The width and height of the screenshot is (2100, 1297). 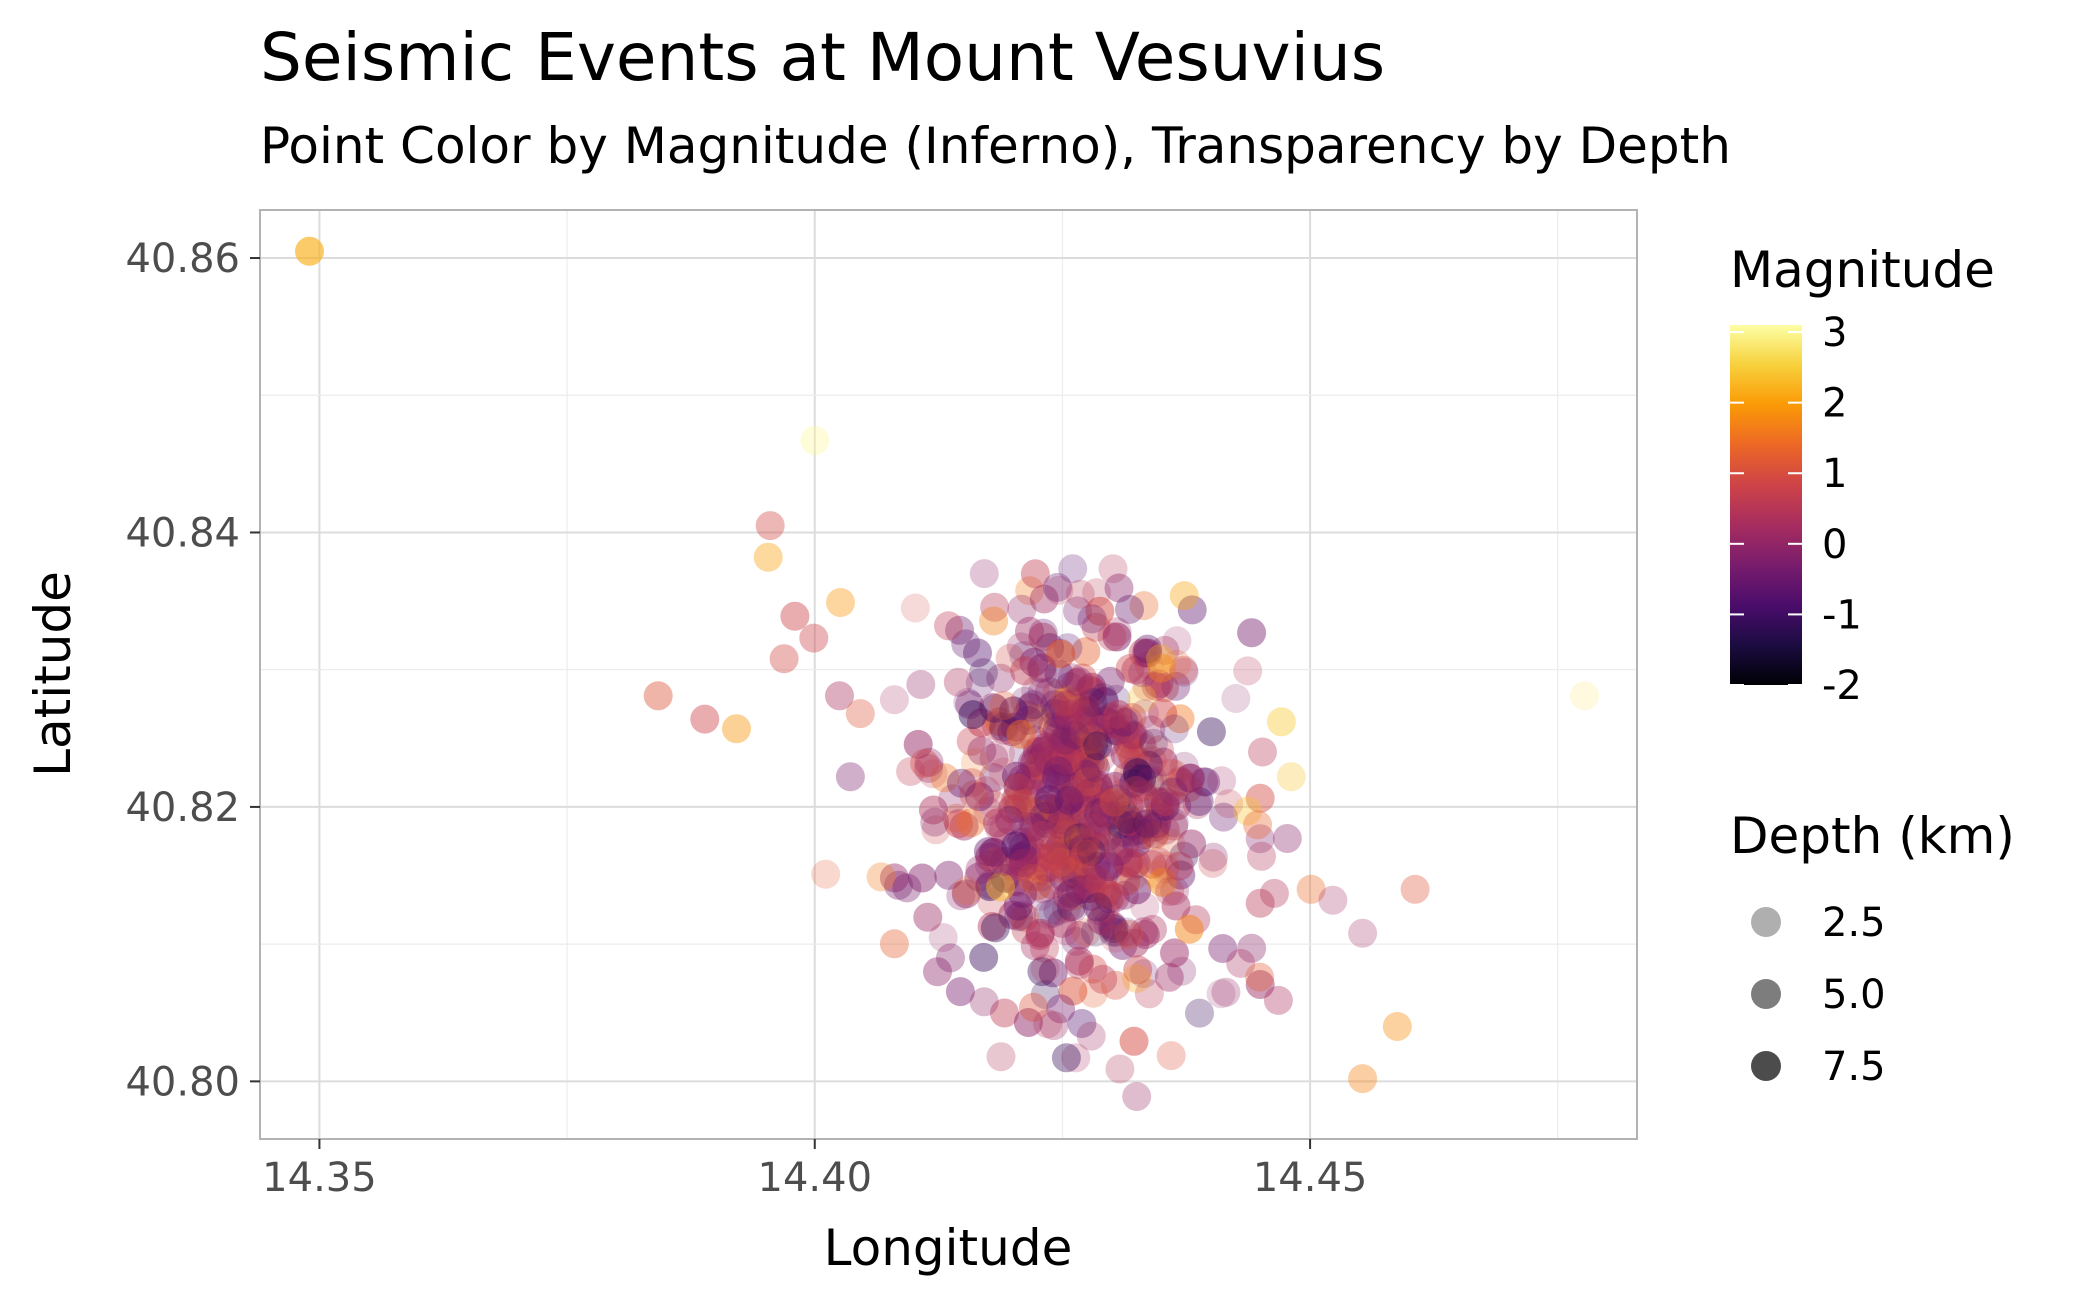 I want to click on x-tick-label: 14.40, so click(x=815, y=1178).